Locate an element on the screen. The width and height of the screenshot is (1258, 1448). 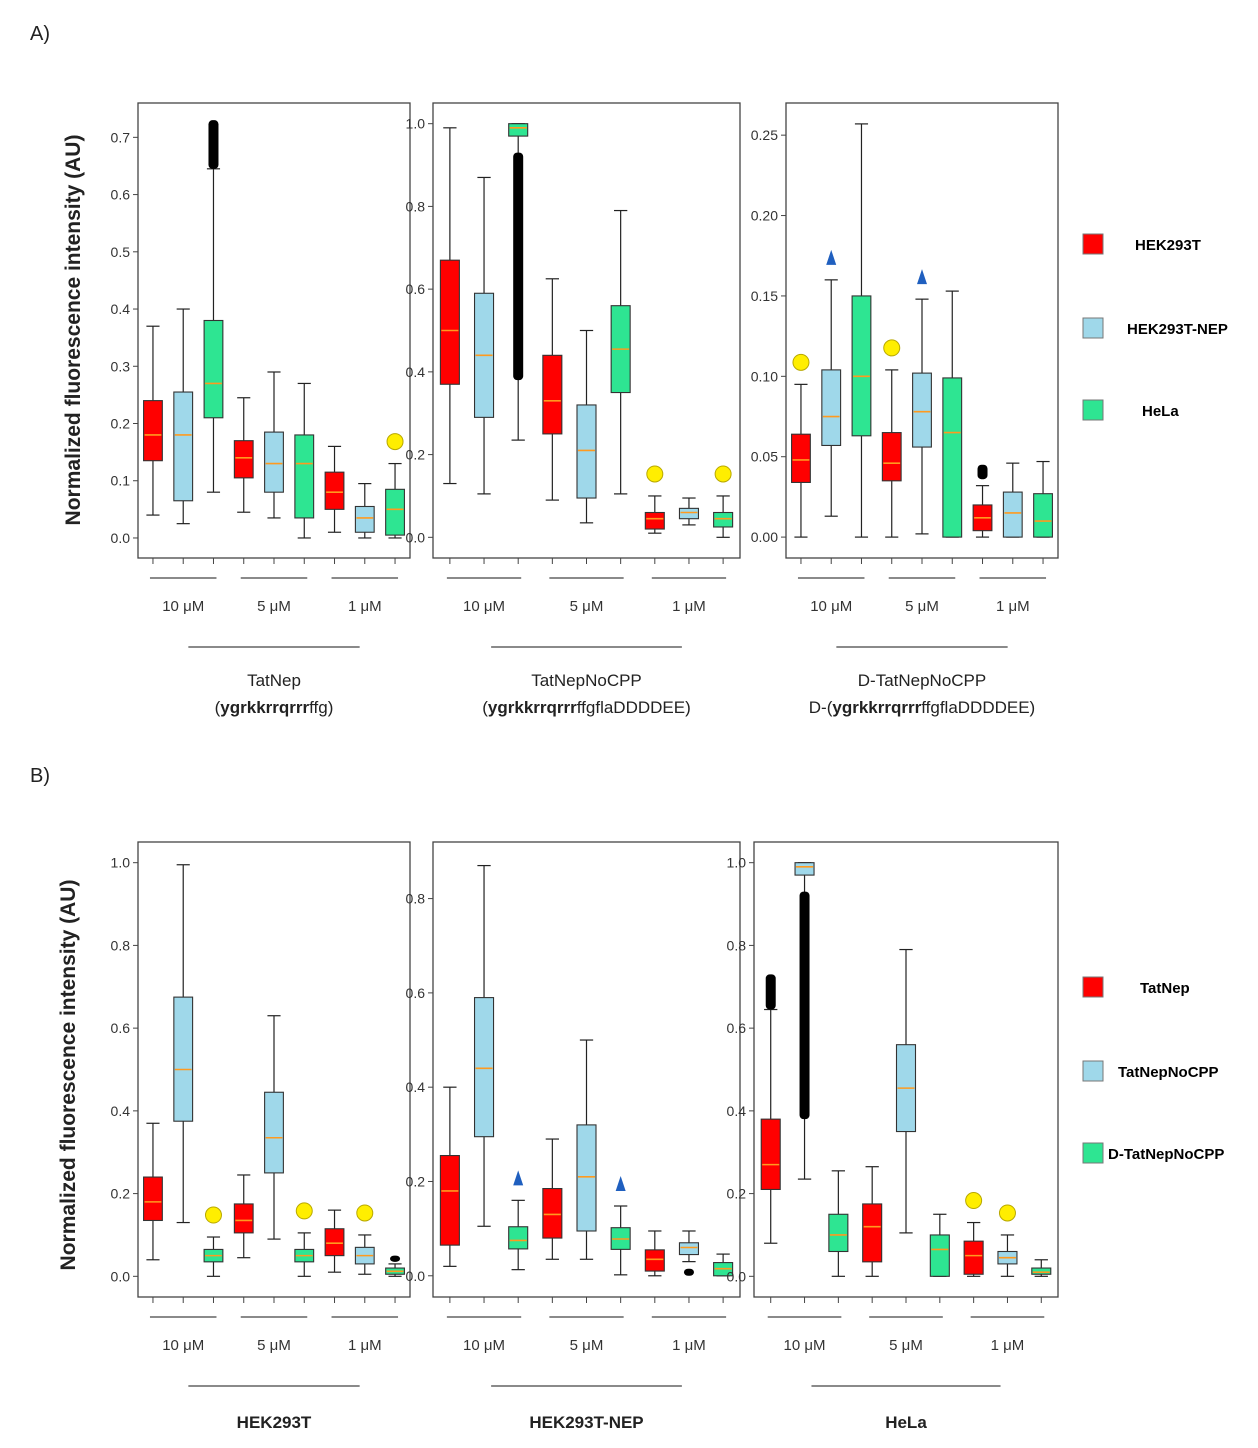
legend-swatch-d-tatnepnocpp is located at coordinates (1093, 1153).